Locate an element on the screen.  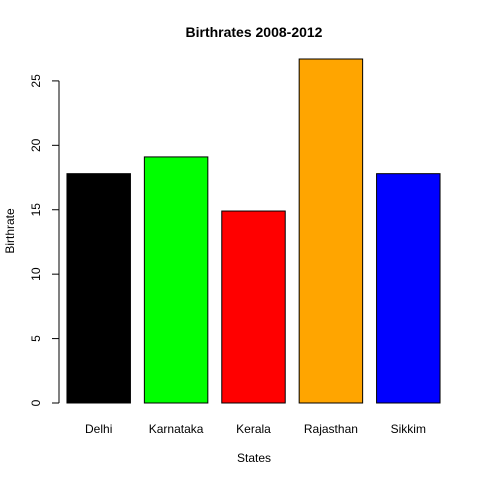
x-axis-label: States is located at coordinates (254, 458).